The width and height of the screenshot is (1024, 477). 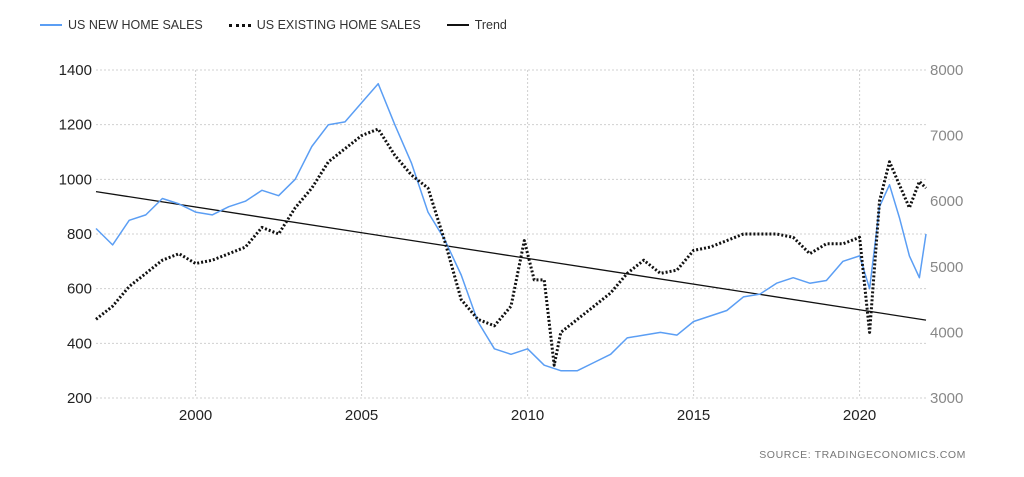 I want to click on y-axis-left: 200 400 600 800 1000 1200 1400, so click(x=75, y=234).